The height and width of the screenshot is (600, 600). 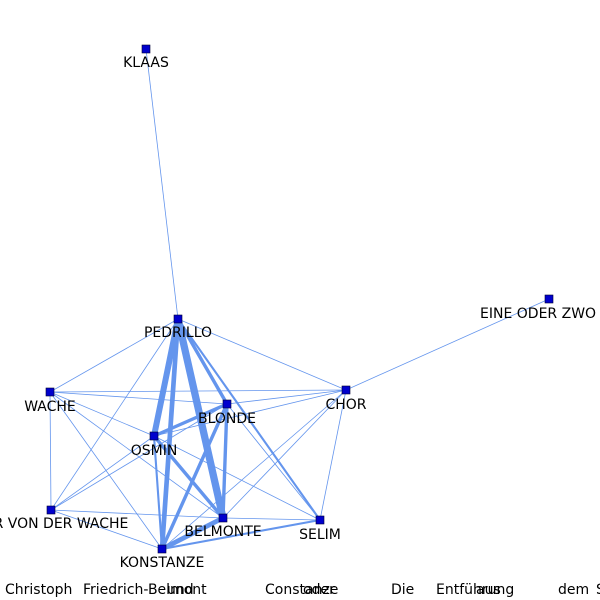 What do you see at coordinates (180, 590) in the screenshot?
I see `caption-word: und` at bounding box center [180, 590].